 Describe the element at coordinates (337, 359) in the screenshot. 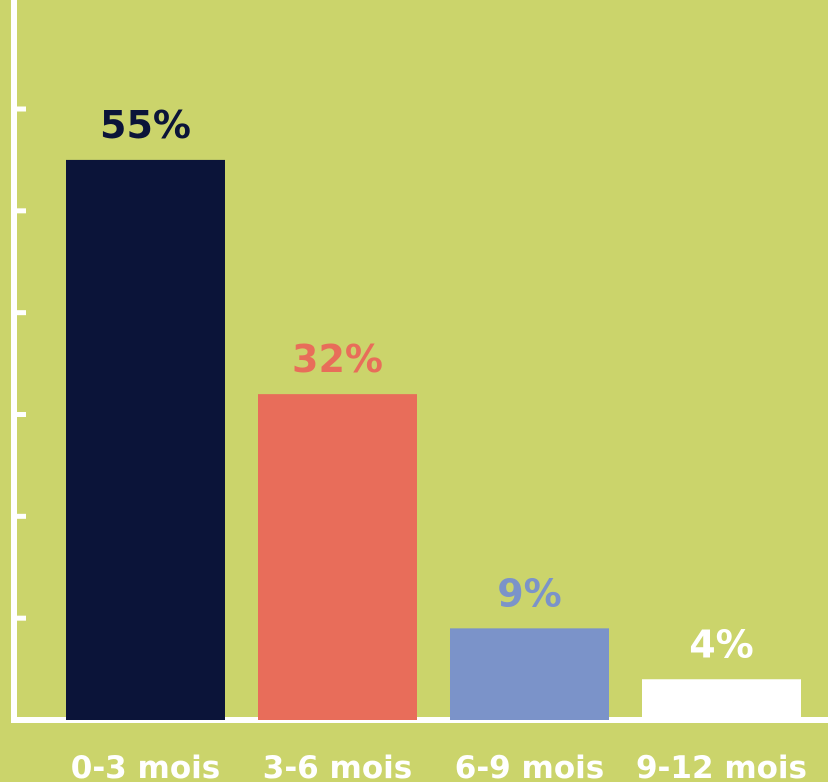

I see `bar-value-label: 32%` at that location.